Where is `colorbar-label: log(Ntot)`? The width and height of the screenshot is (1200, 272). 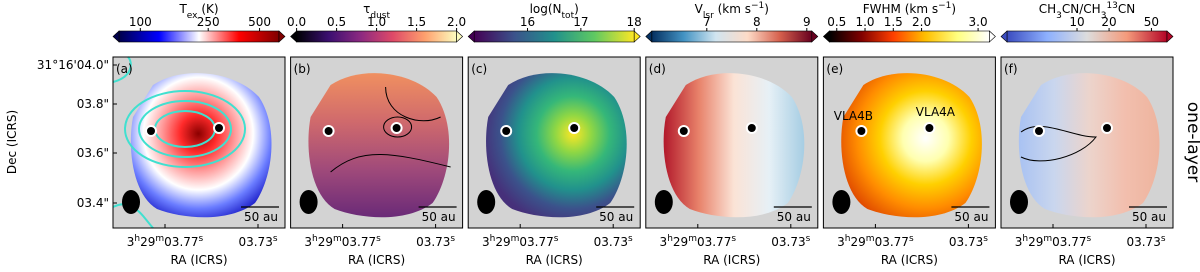
colorbar-label: log(Ntot) is located at coordinates (554, 11).